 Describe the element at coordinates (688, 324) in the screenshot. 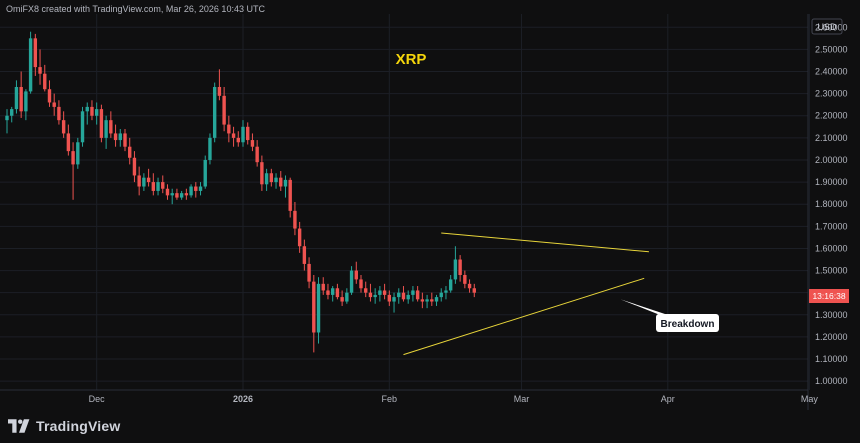

I see `breakdown-callout-text: Breakdown` at that location.